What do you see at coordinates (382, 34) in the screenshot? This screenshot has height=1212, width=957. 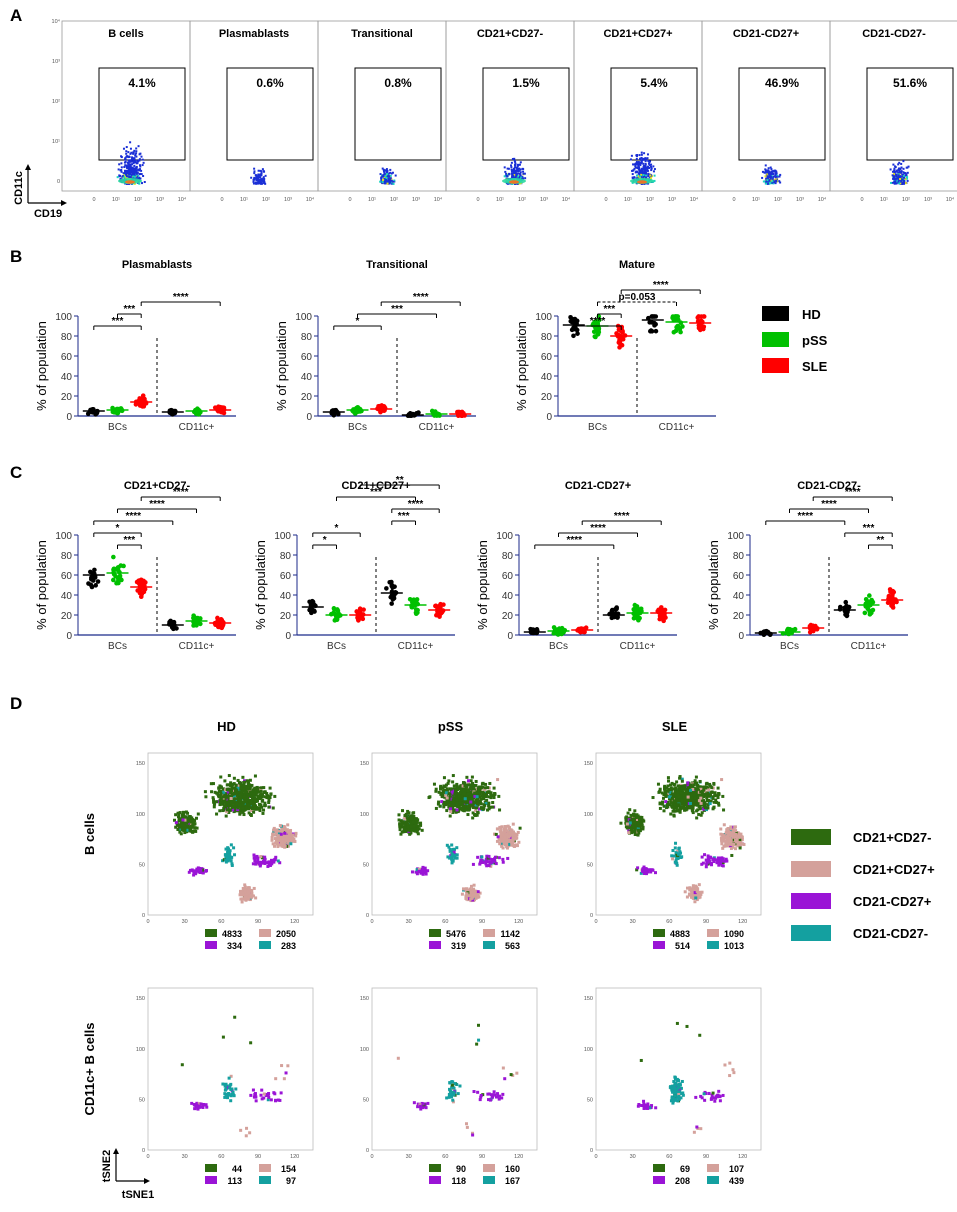 I see `flow-plot-title: Transitional` at bounding box center [382, 34].